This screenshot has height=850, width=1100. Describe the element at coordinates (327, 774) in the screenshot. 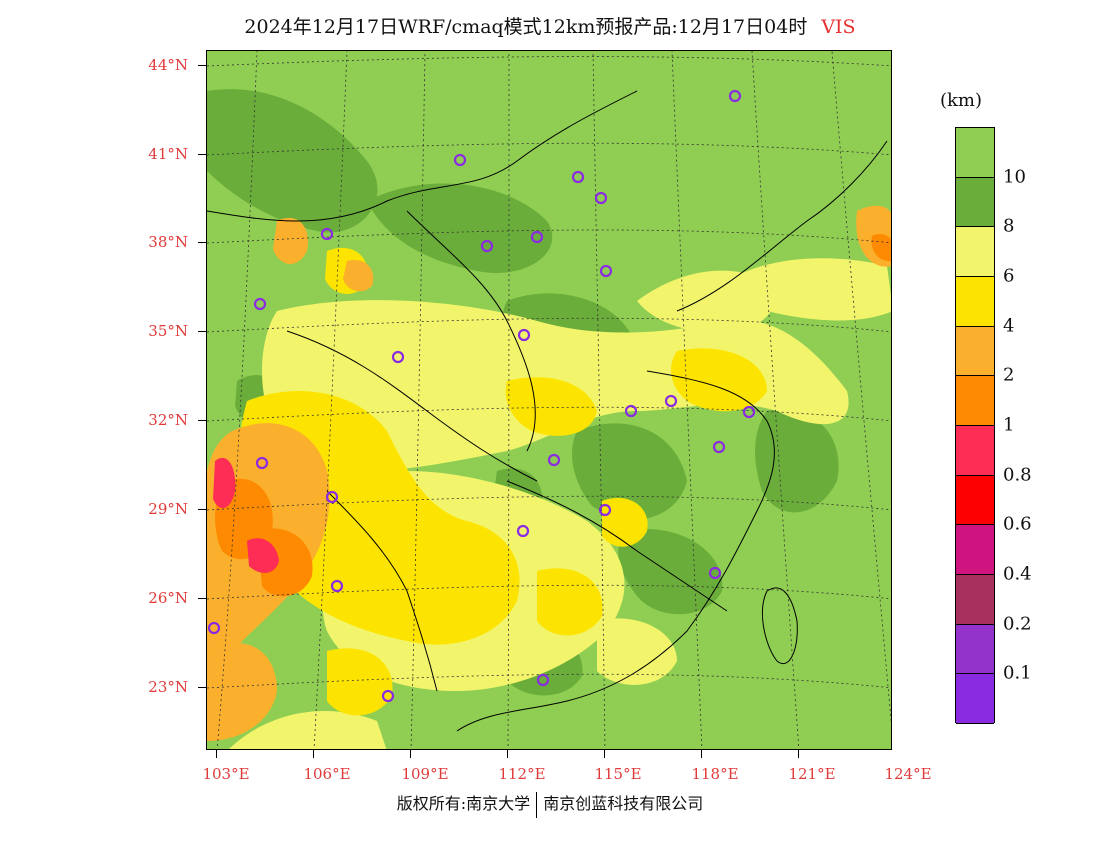

I see `lon-label-106: 106°E` at that location.